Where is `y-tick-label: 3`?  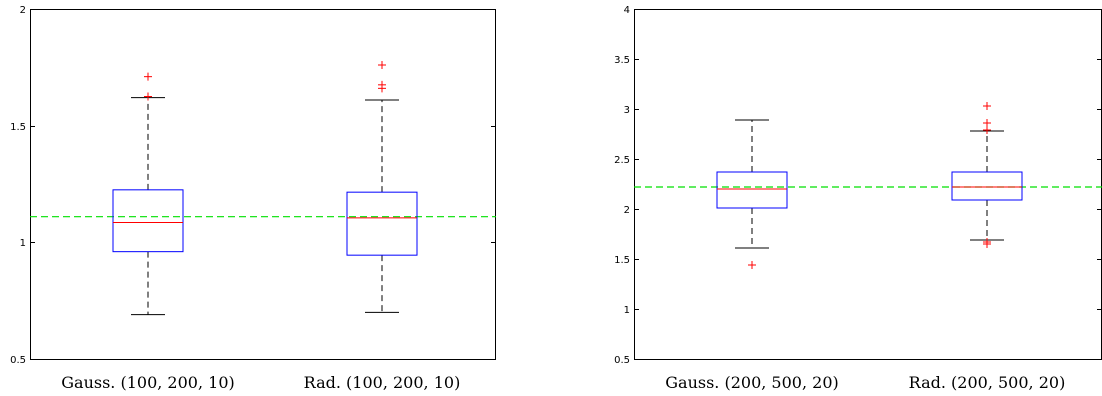
y-tick-label: 3 is located at coordinates (627, 110).